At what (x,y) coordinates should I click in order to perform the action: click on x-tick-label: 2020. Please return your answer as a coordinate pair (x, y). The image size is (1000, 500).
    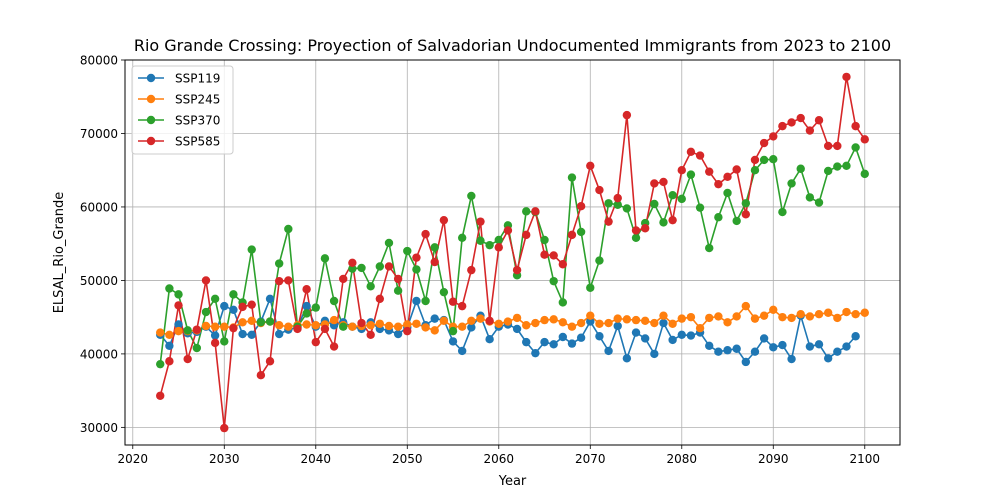
    Looking at the image, I should click on (133, 459).